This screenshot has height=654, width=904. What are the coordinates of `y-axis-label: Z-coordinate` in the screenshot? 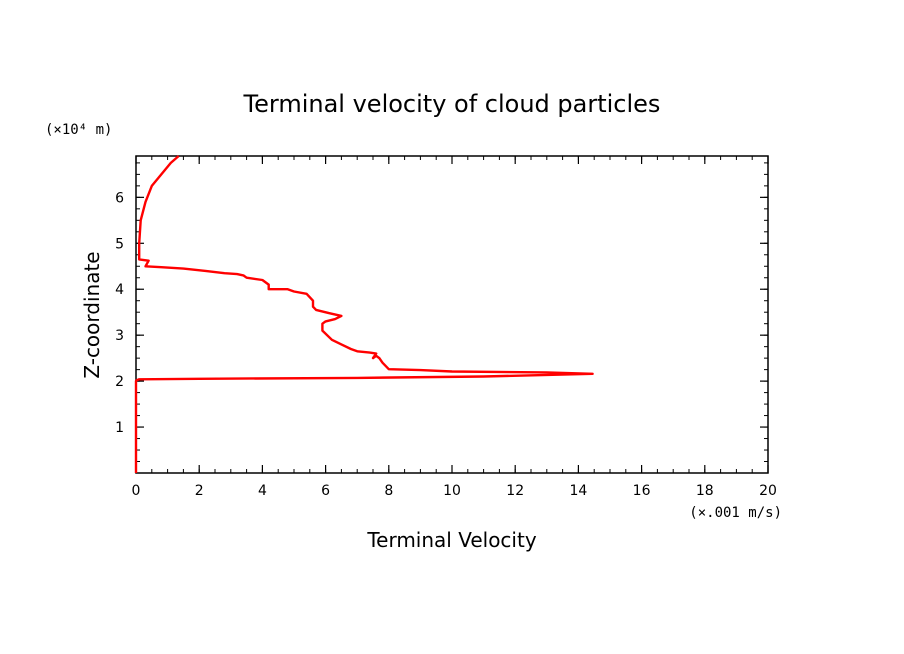 It's located at (92, 314).